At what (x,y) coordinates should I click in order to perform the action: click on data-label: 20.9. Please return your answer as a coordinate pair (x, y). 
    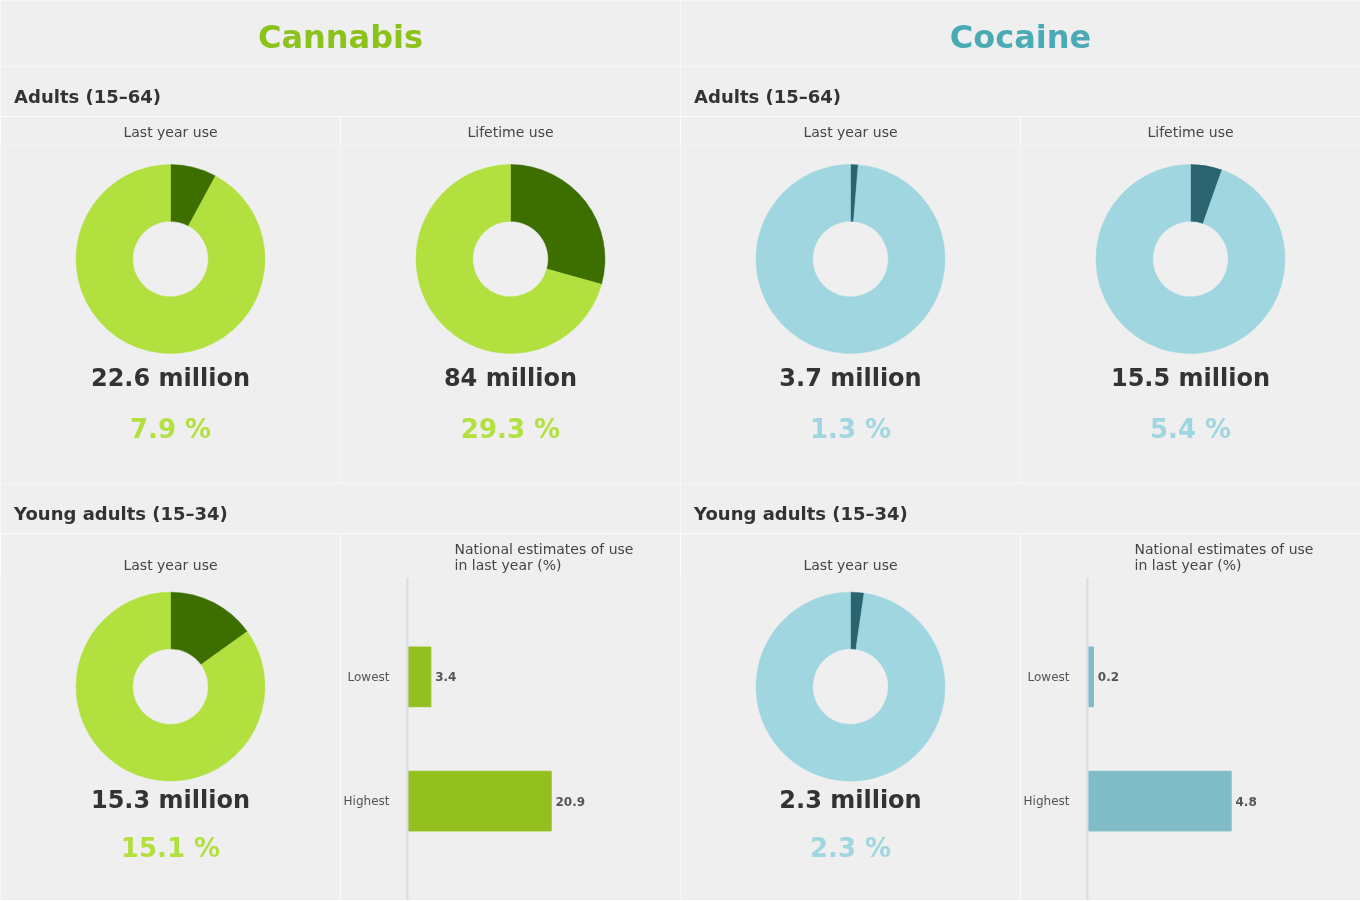
    Looking at the image, I should click on (570, 801).